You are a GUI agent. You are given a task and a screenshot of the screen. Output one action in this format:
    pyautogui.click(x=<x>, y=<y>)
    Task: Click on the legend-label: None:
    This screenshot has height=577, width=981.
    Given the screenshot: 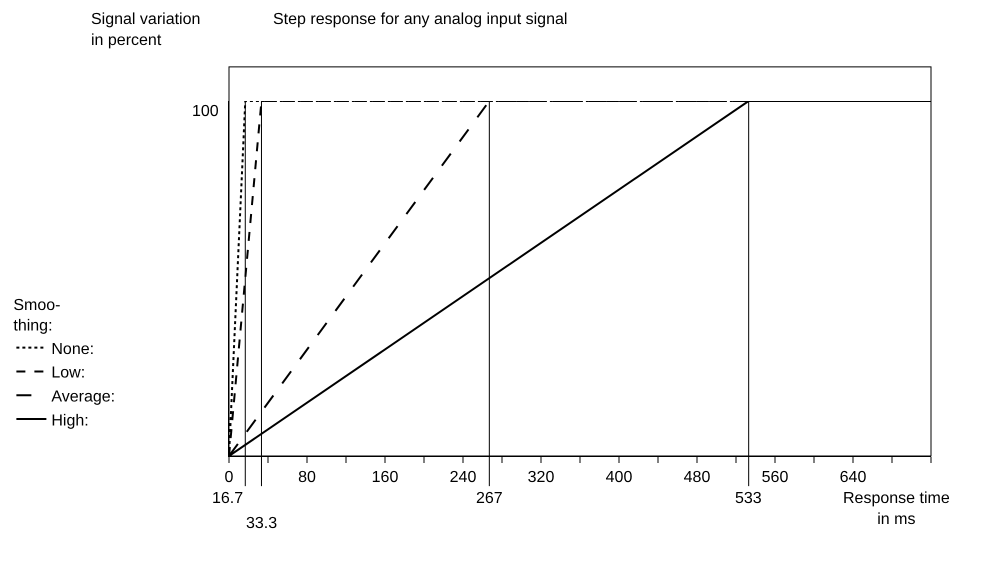 What is the action you would take?
    pyautogui.click(x=72, y=349)
    